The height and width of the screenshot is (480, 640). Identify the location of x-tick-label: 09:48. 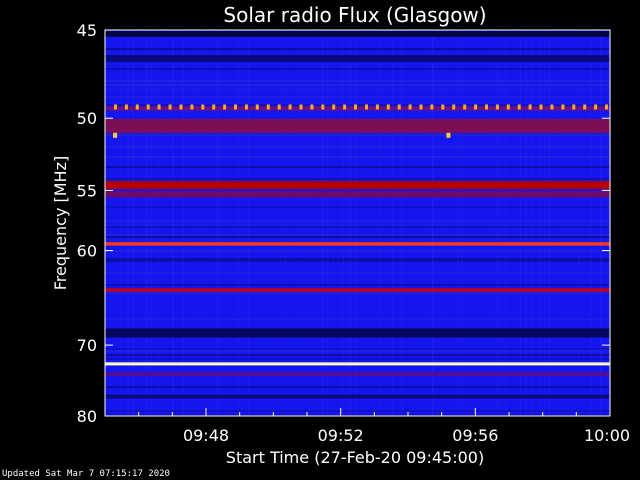
(206, 435).